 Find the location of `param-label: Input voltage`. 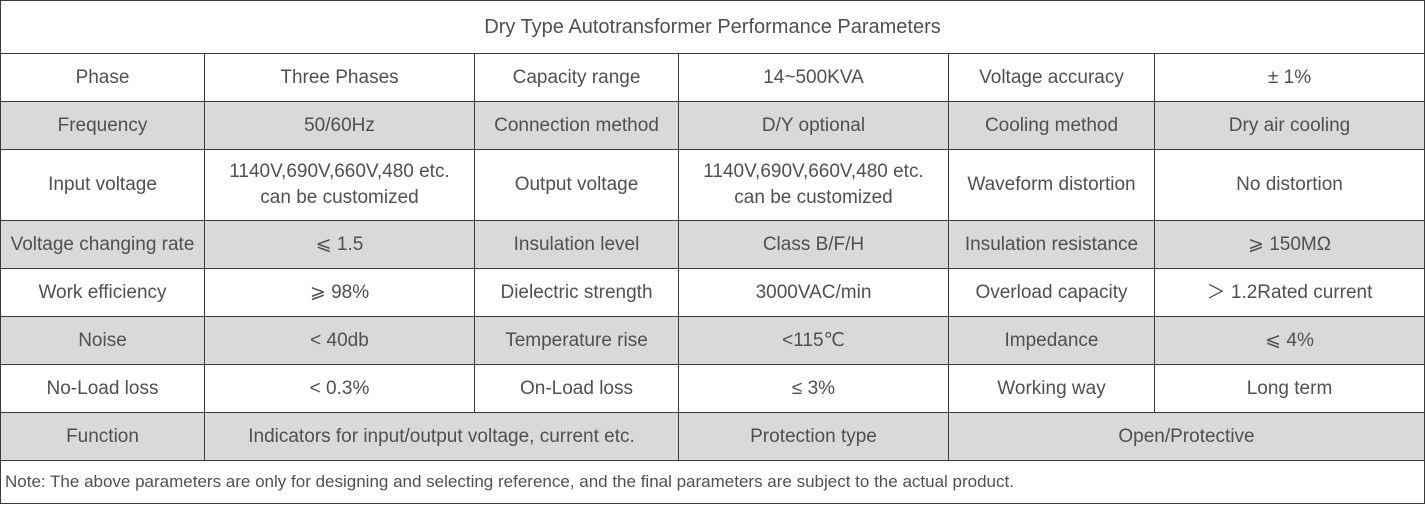

param-label: Input voltage is located at coordinates (102, 185).